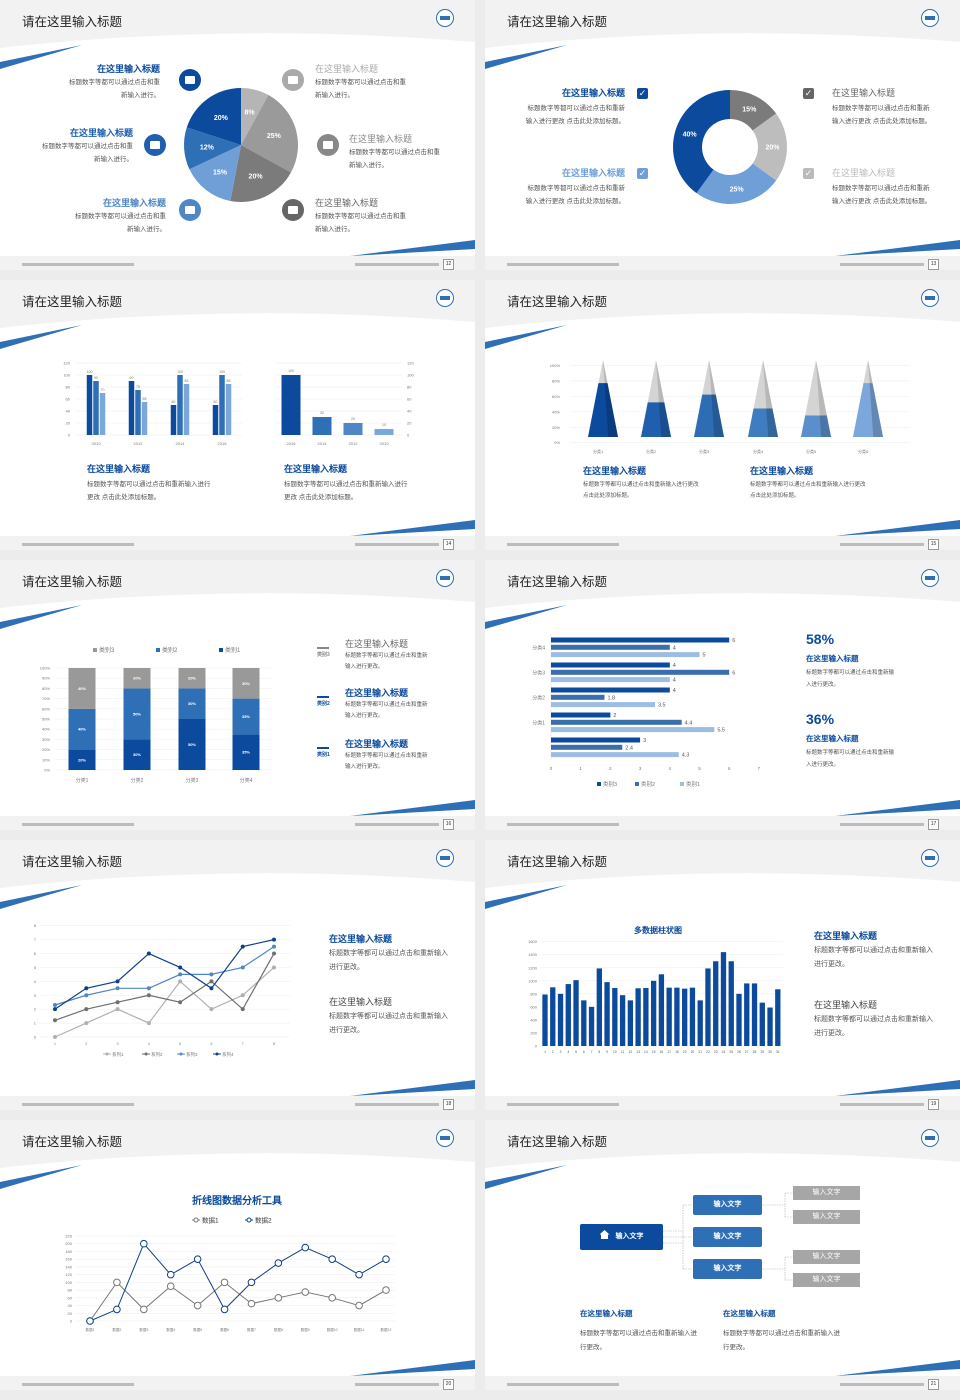 This screenshot has height=1400, width=960. I want to click on monitor-icon, so click(190, 80).